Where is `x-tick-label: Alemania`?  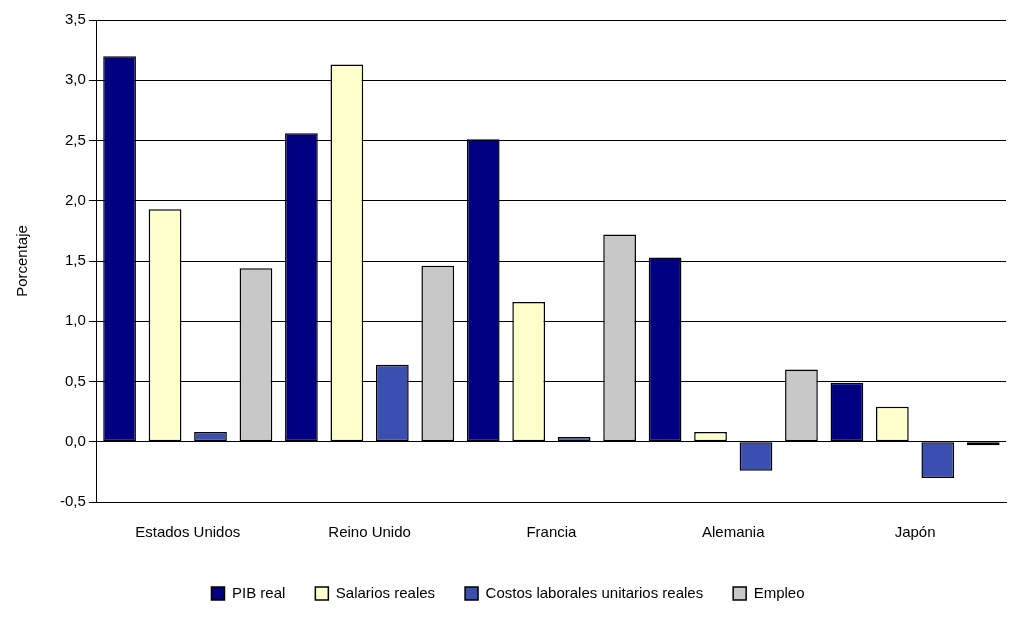 x-tick-label: Alemania is located at coordinates (733, 532).